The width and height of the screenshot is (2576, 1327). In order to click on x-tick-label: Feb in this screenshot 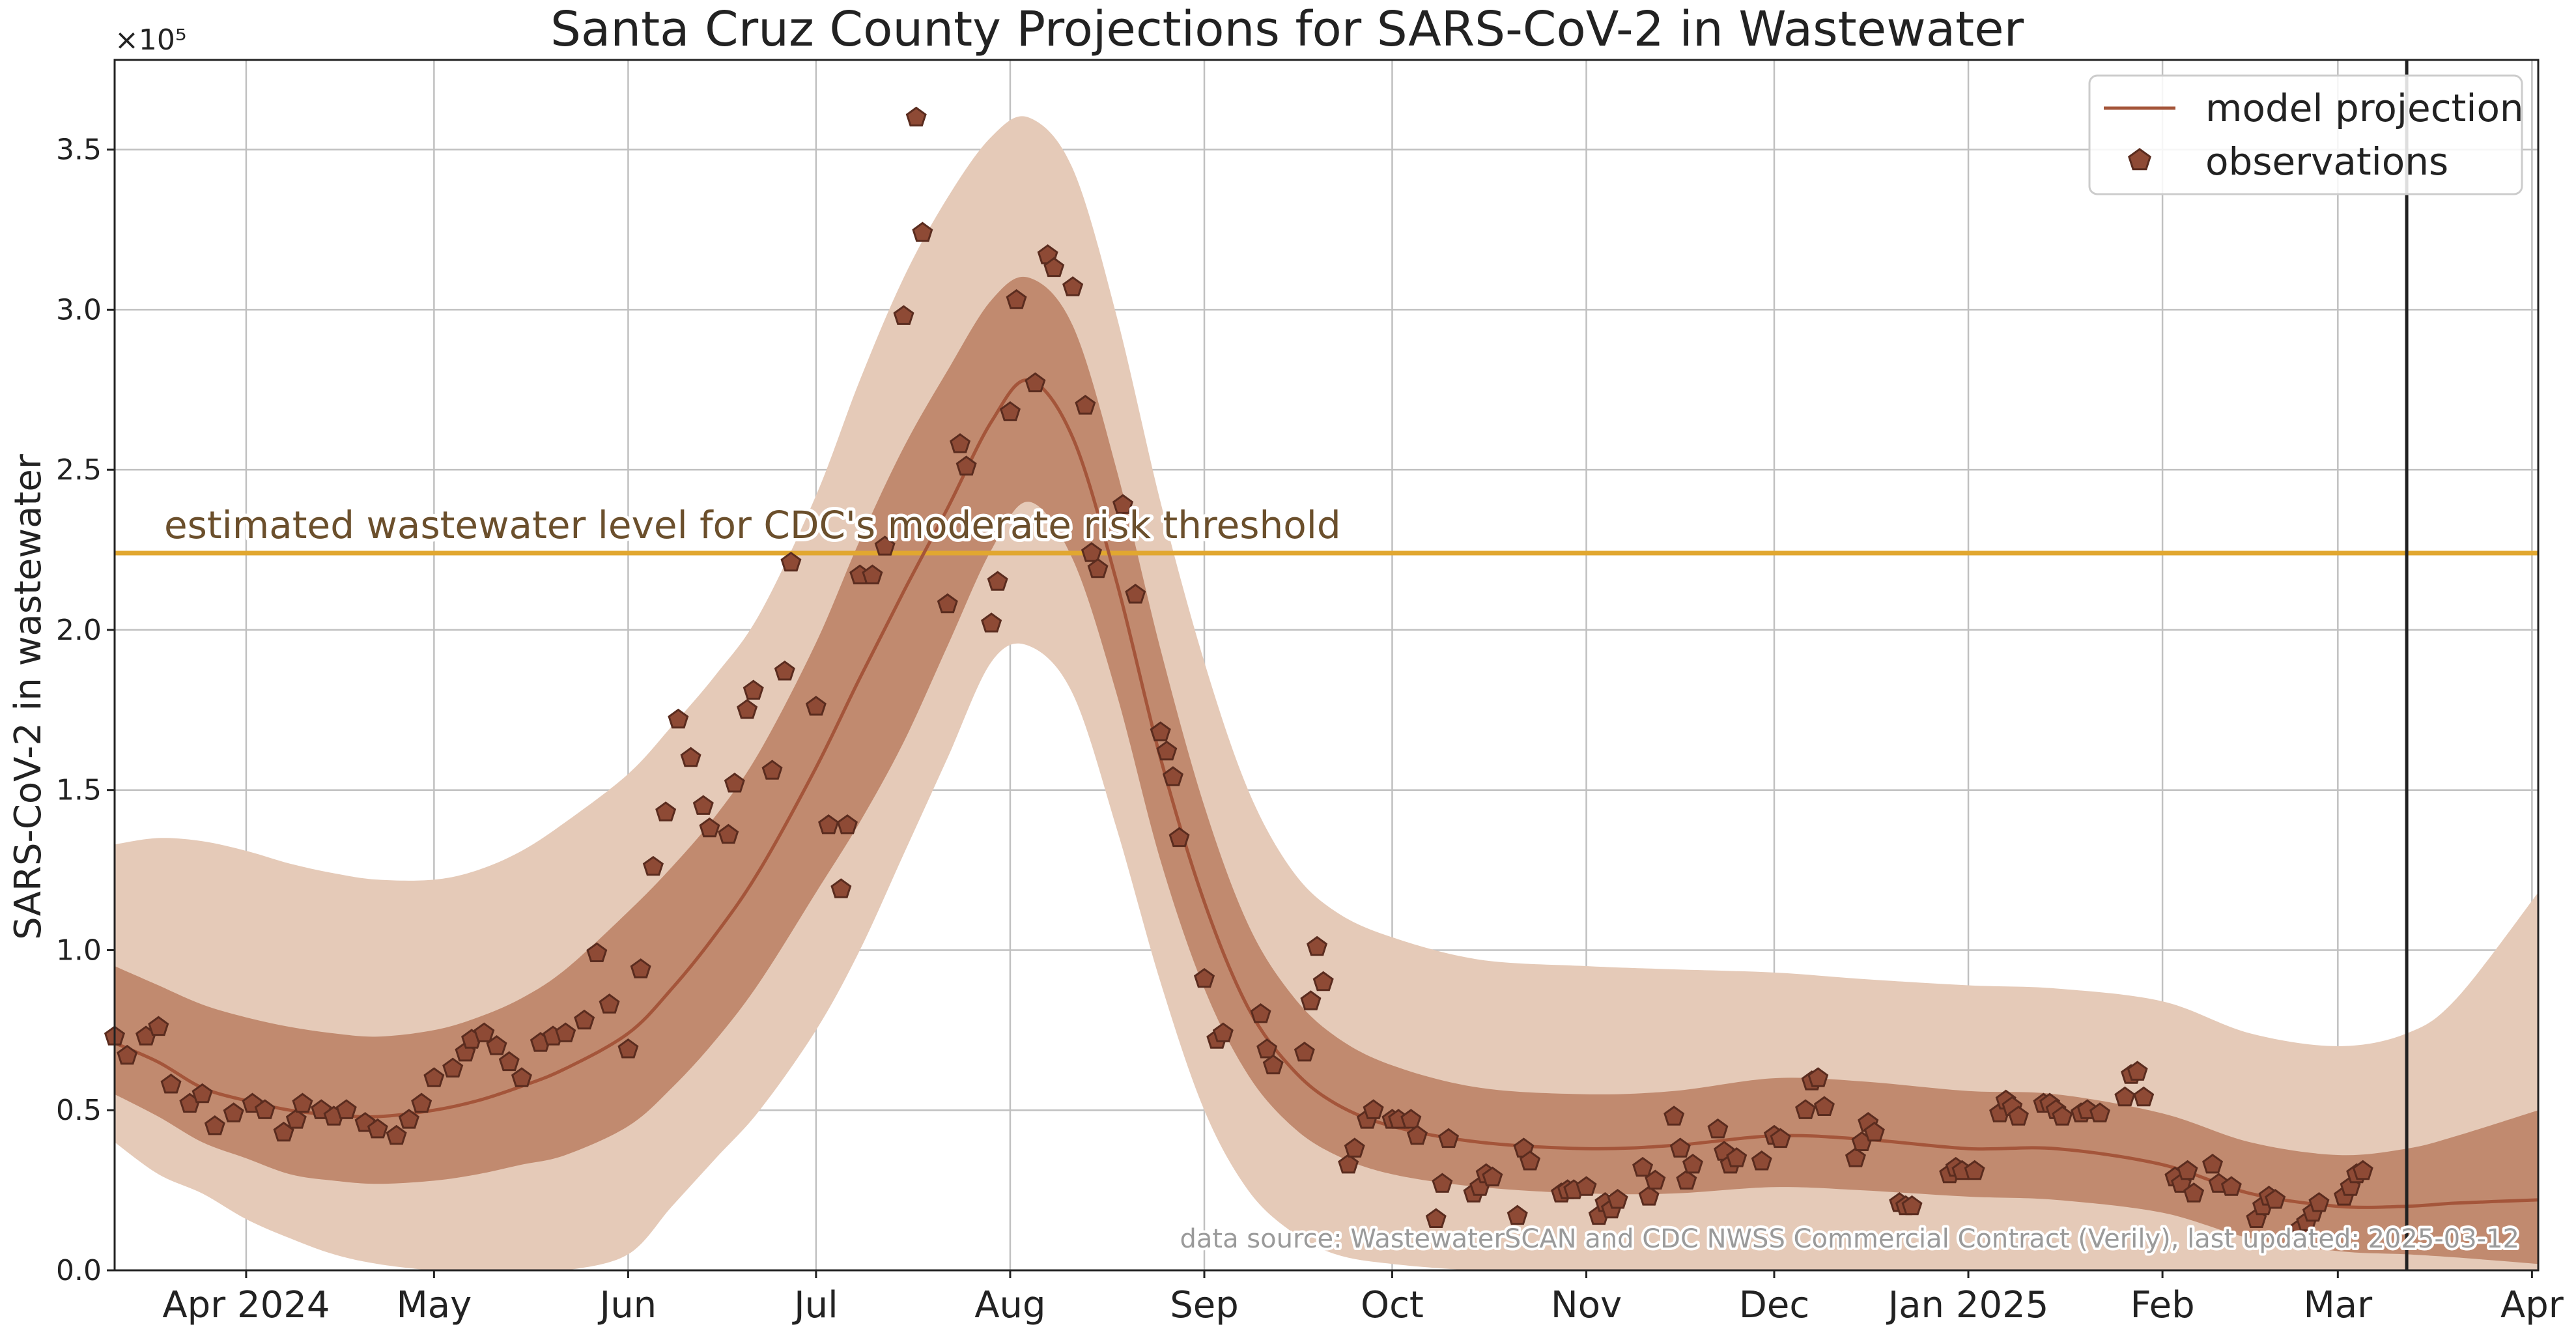, I will do `click(2162, 1305)`.